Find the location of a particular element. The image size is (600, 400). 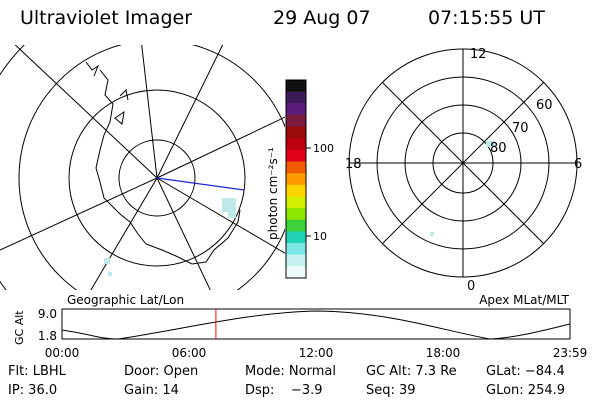

right-panel-caption: Apex MLat/MLT is located at coordinates (524, 300).